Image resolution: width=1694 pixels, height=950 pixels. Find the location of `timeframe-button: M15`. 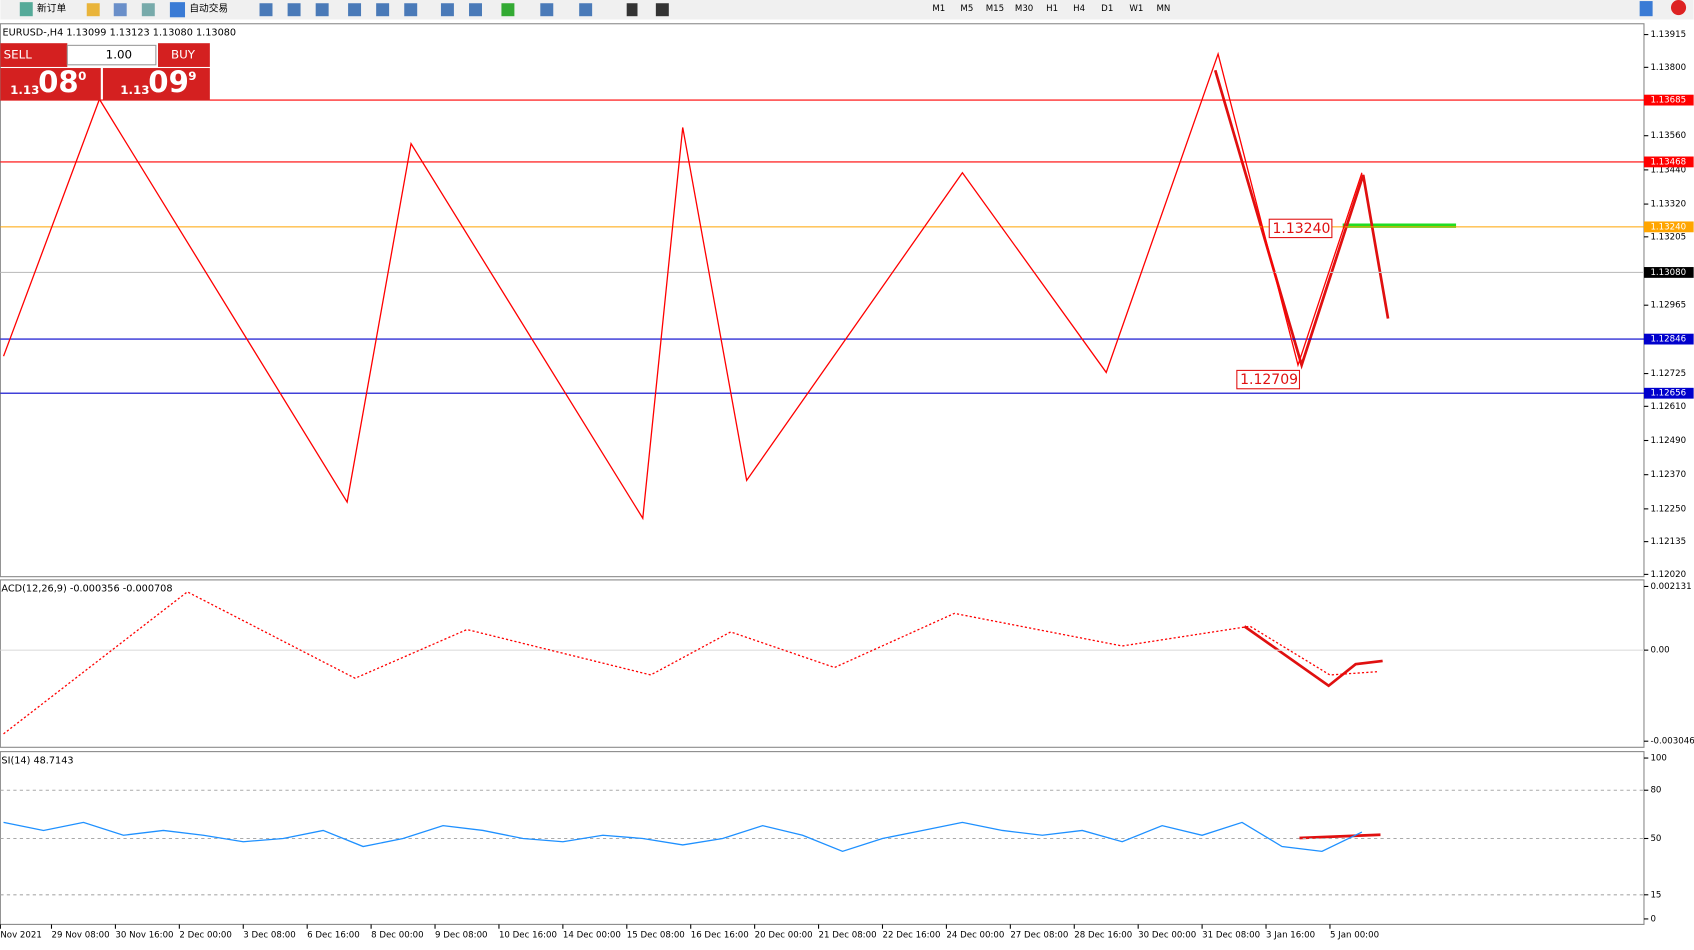

timeframe-button: M15 is located at coordinates (995, 9).